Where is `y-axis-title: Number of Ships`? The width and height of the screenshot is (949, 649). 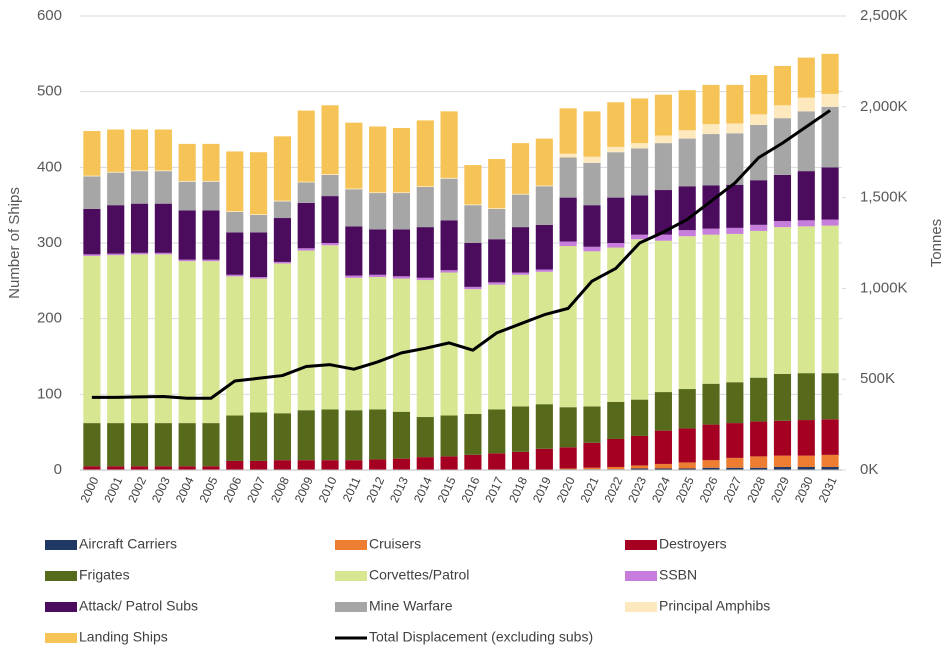
y-axis-title: Number of Ships is located at coordinates (14, 243).